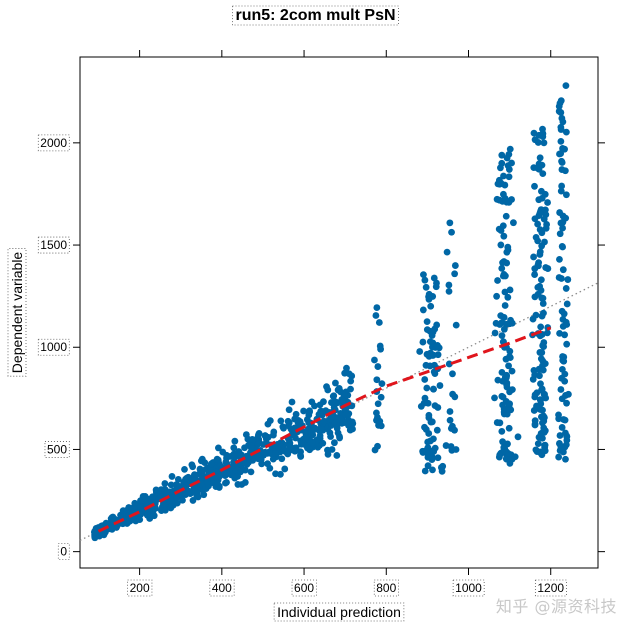  What do you see at coordinates (53, 347) in the screenshot?
I see `y-tick-label: 1000` at bounding box center [53, 347].